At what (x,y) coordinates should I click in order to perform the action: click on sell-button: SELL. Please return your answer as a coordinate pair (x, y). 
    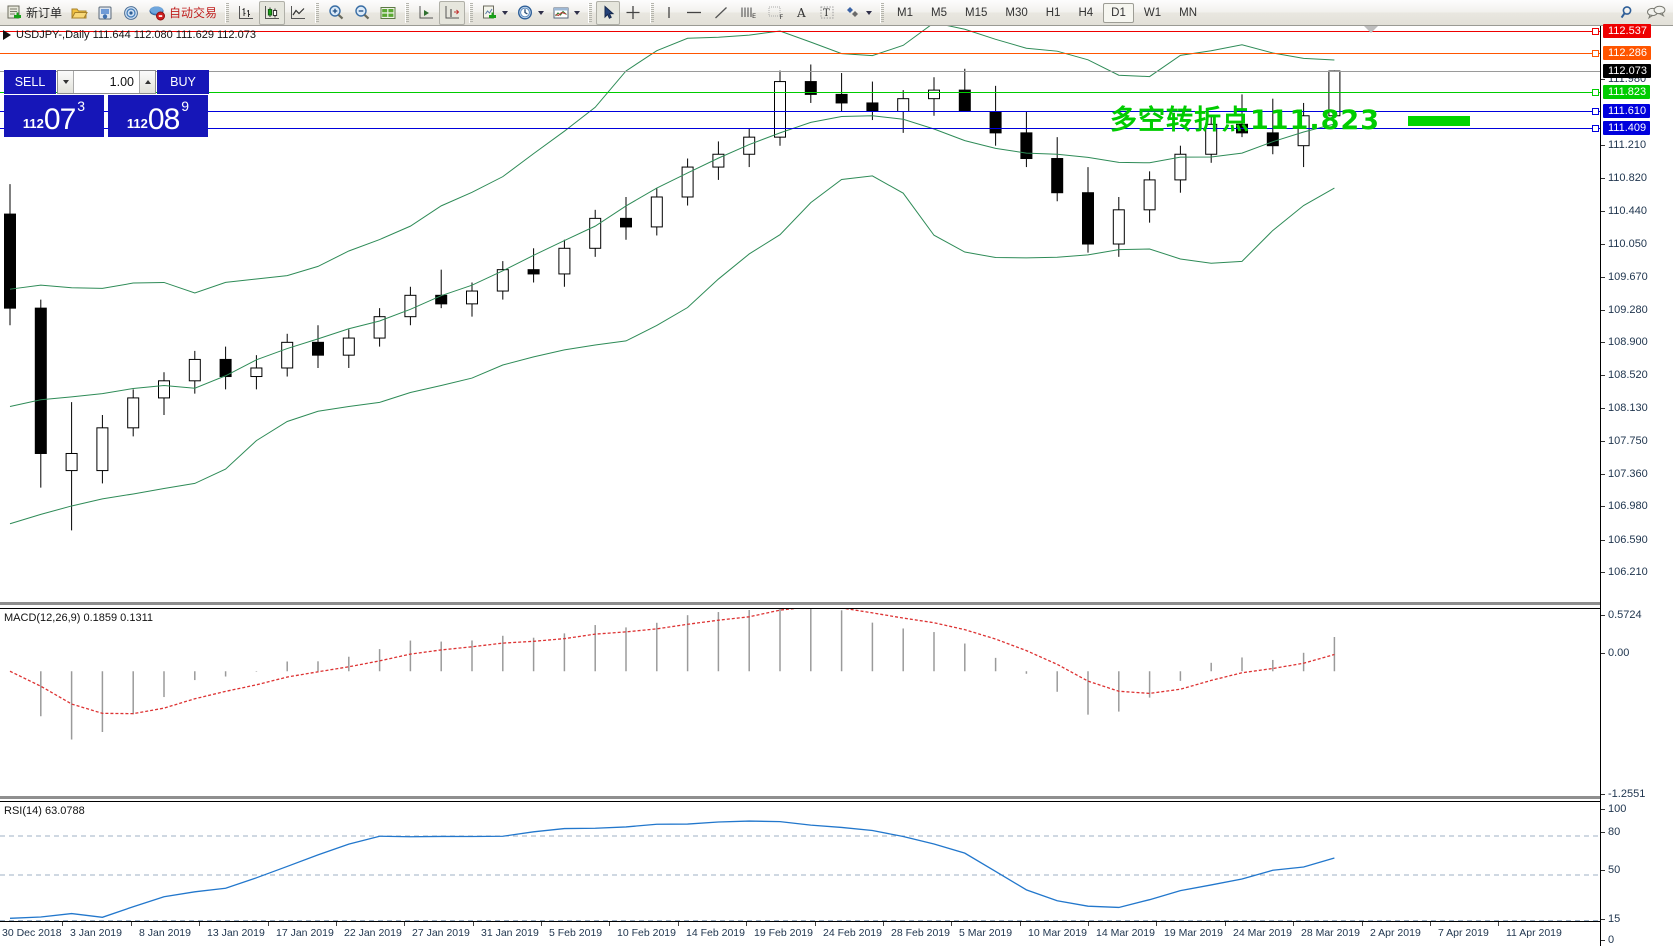
    Looking at the image, I should click on (30, 82).